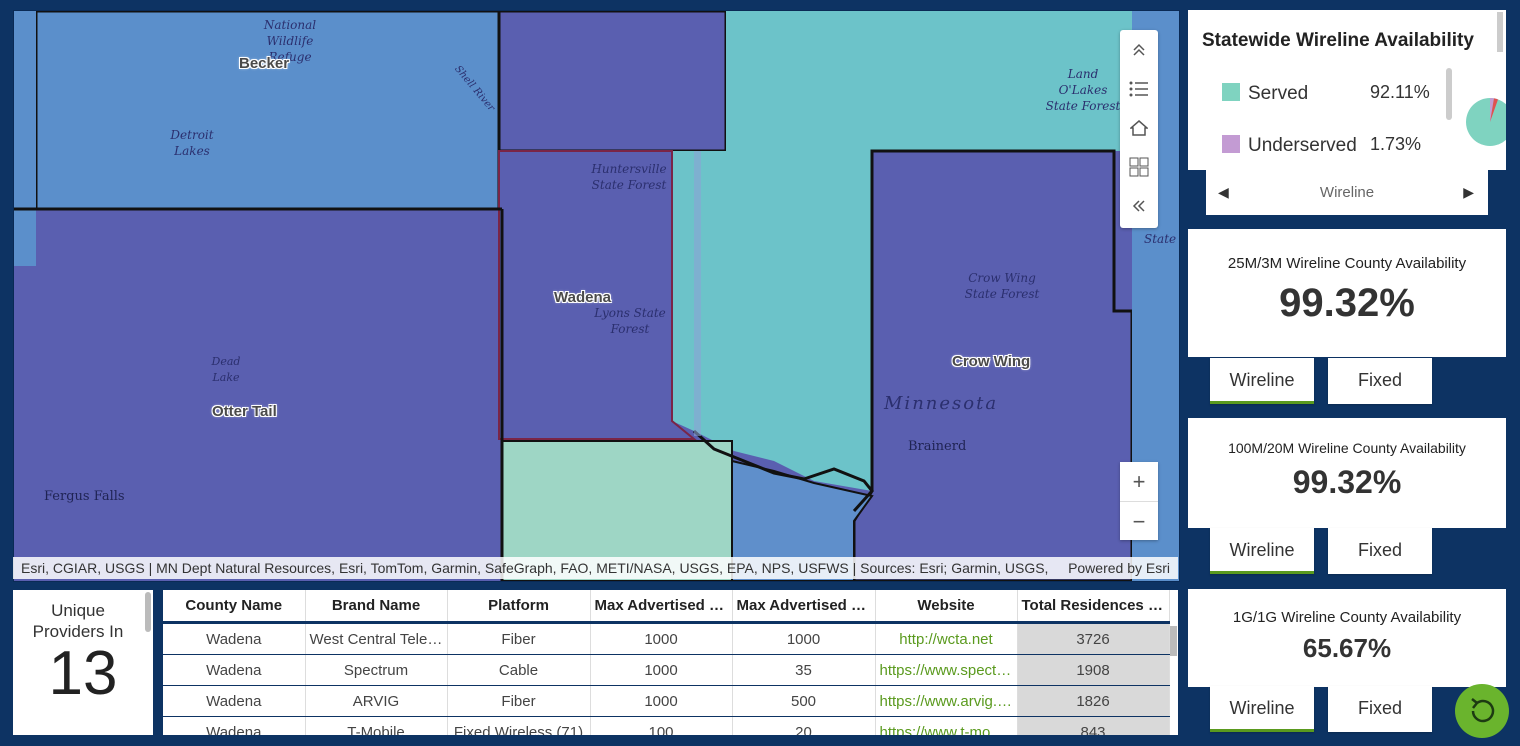  Describe the element at coordinates (376, 701) in the screenshot. I see `cell-brand: ARVIG` at that location.